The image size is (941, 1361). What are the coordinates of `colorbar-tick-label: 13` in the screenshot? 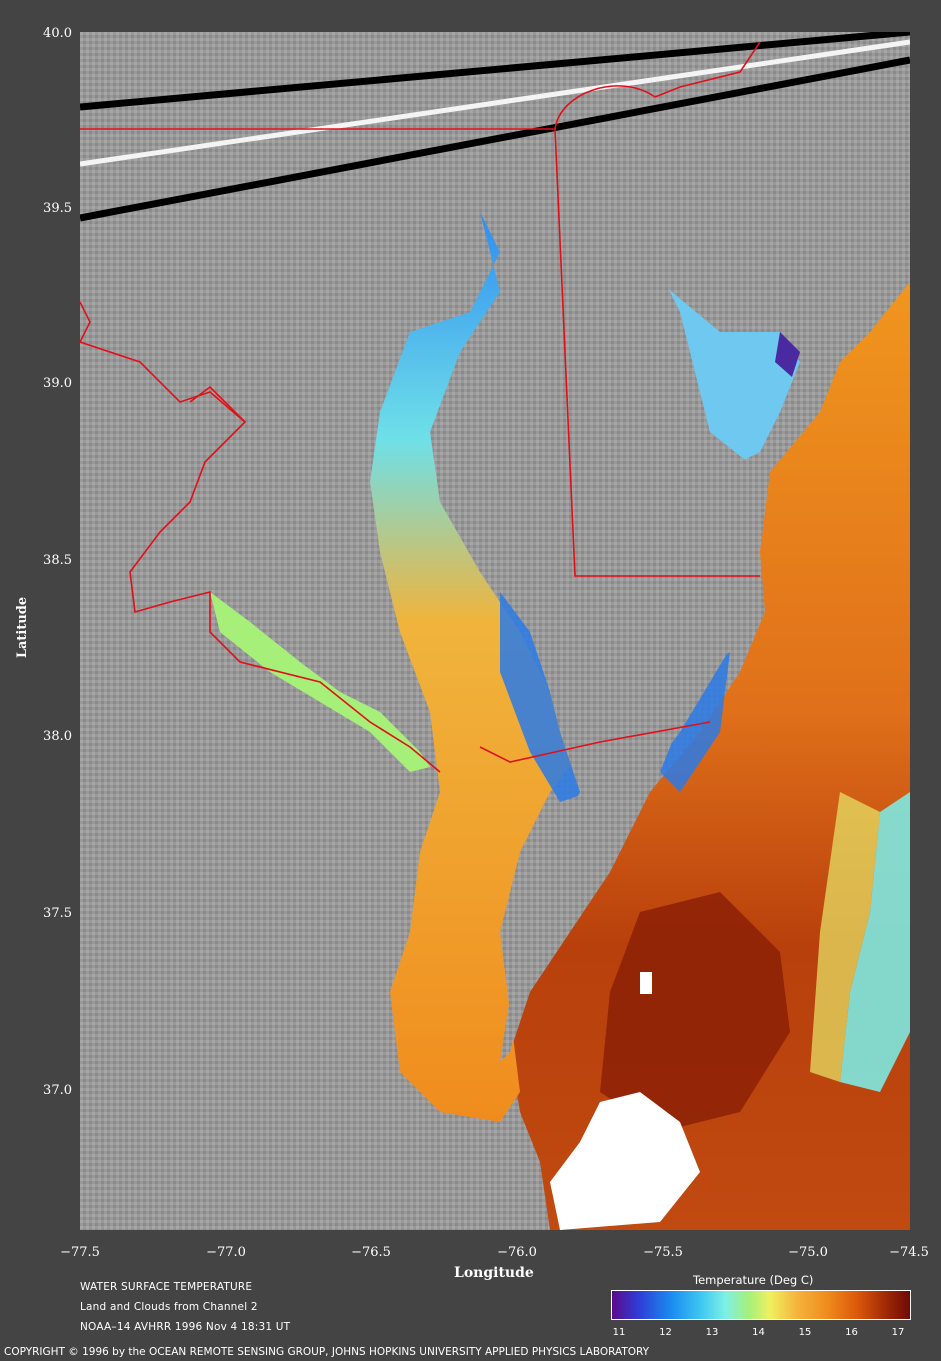 It's located at (712, 1332).